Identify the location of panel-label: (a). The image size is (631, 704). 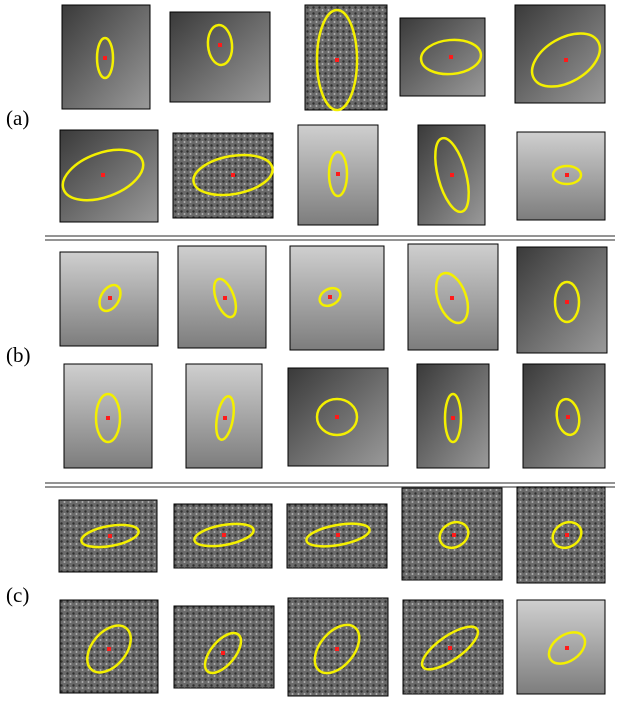
(17, 118).